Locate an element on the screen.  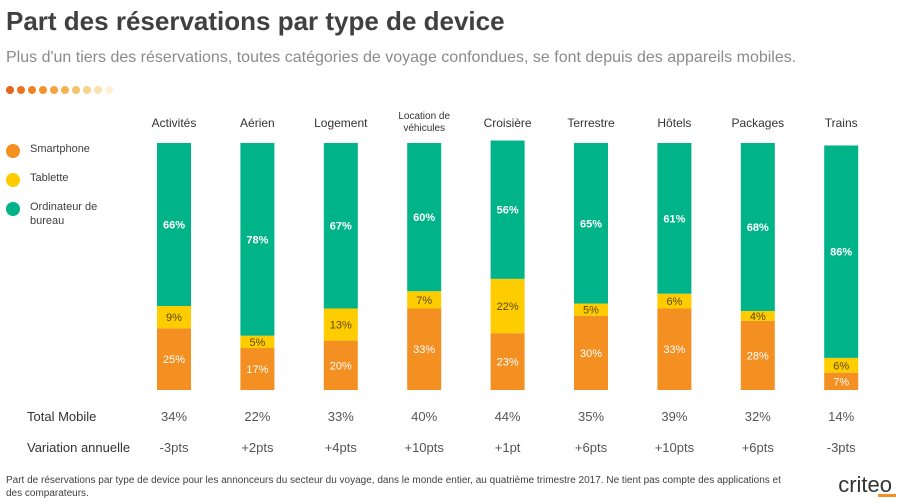
data-label: 23% is located at coordinates (508, 363).